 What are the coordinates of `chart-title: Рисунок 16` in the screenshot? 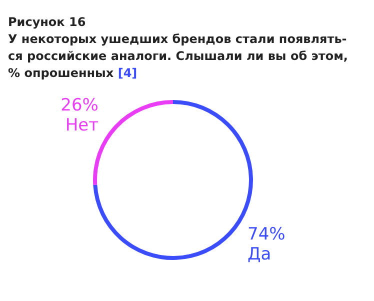 It's located at (47, 22).